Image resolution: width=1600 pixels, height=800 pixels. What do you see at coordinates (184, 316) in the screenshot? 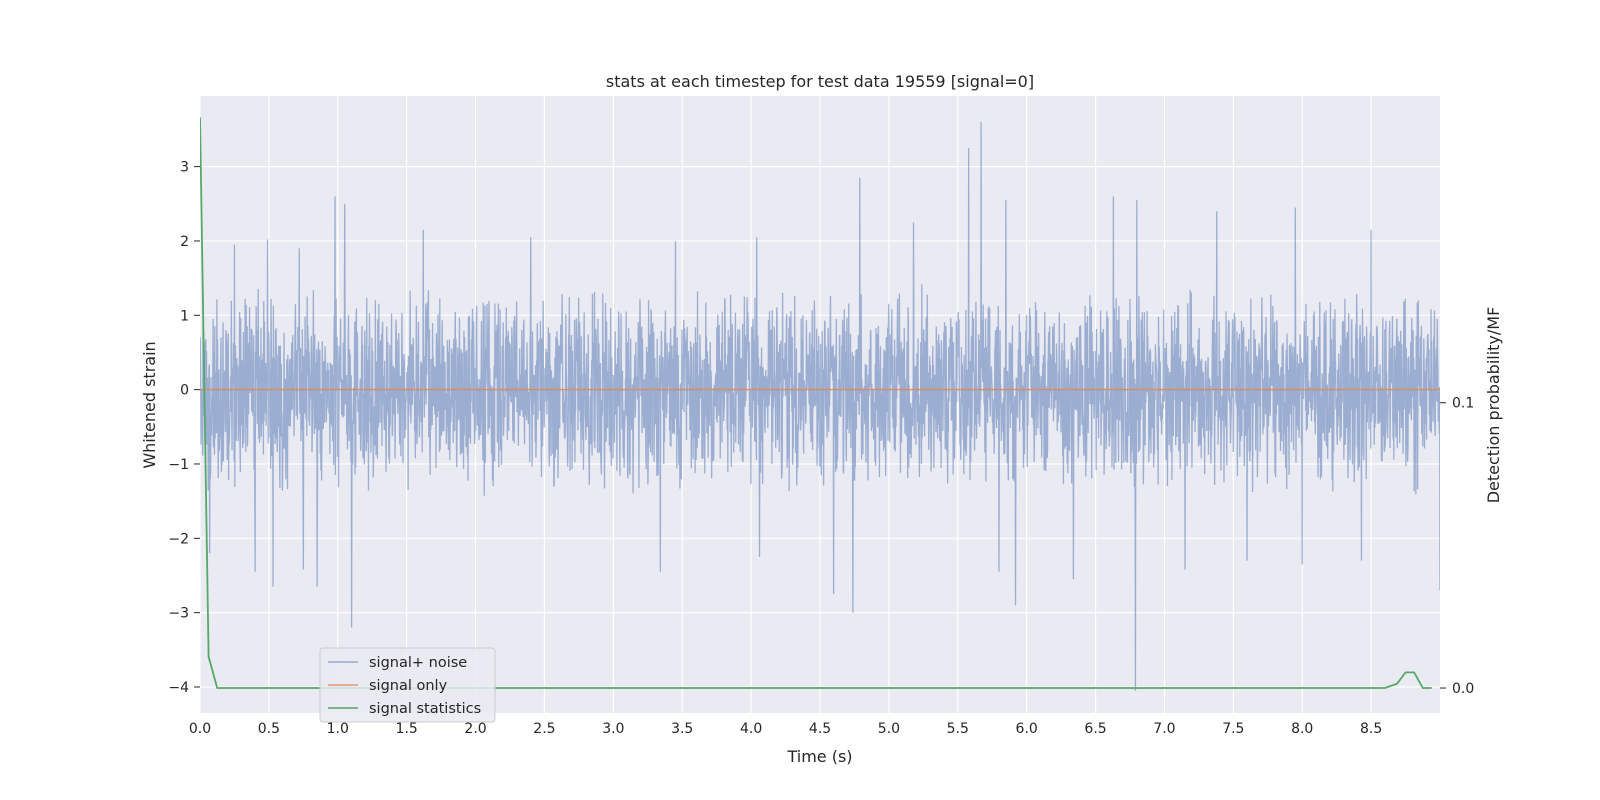
I see `y-tick-label: 1` at bounding box center [184, 316].